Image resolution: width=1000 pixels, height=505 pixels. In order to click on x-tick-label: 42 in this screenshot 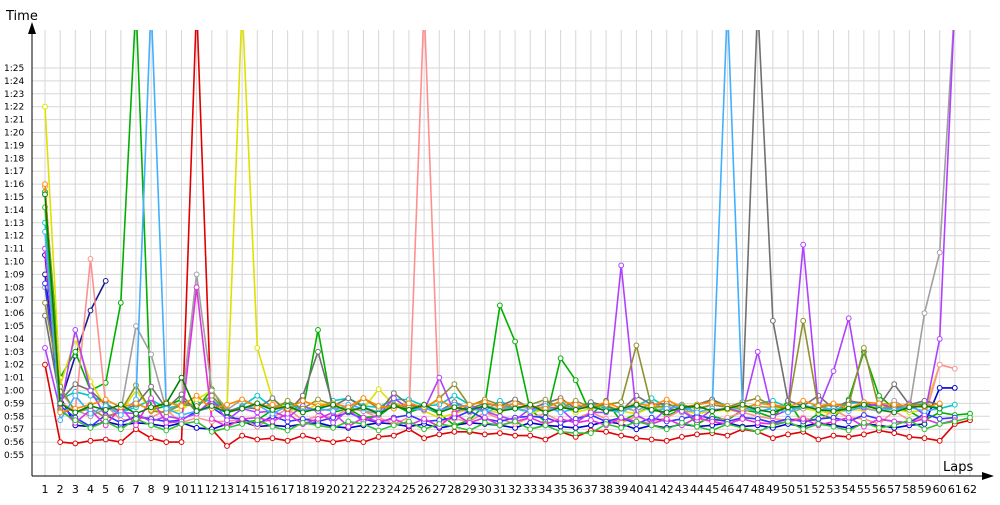, I will do `click(667, 489)`.